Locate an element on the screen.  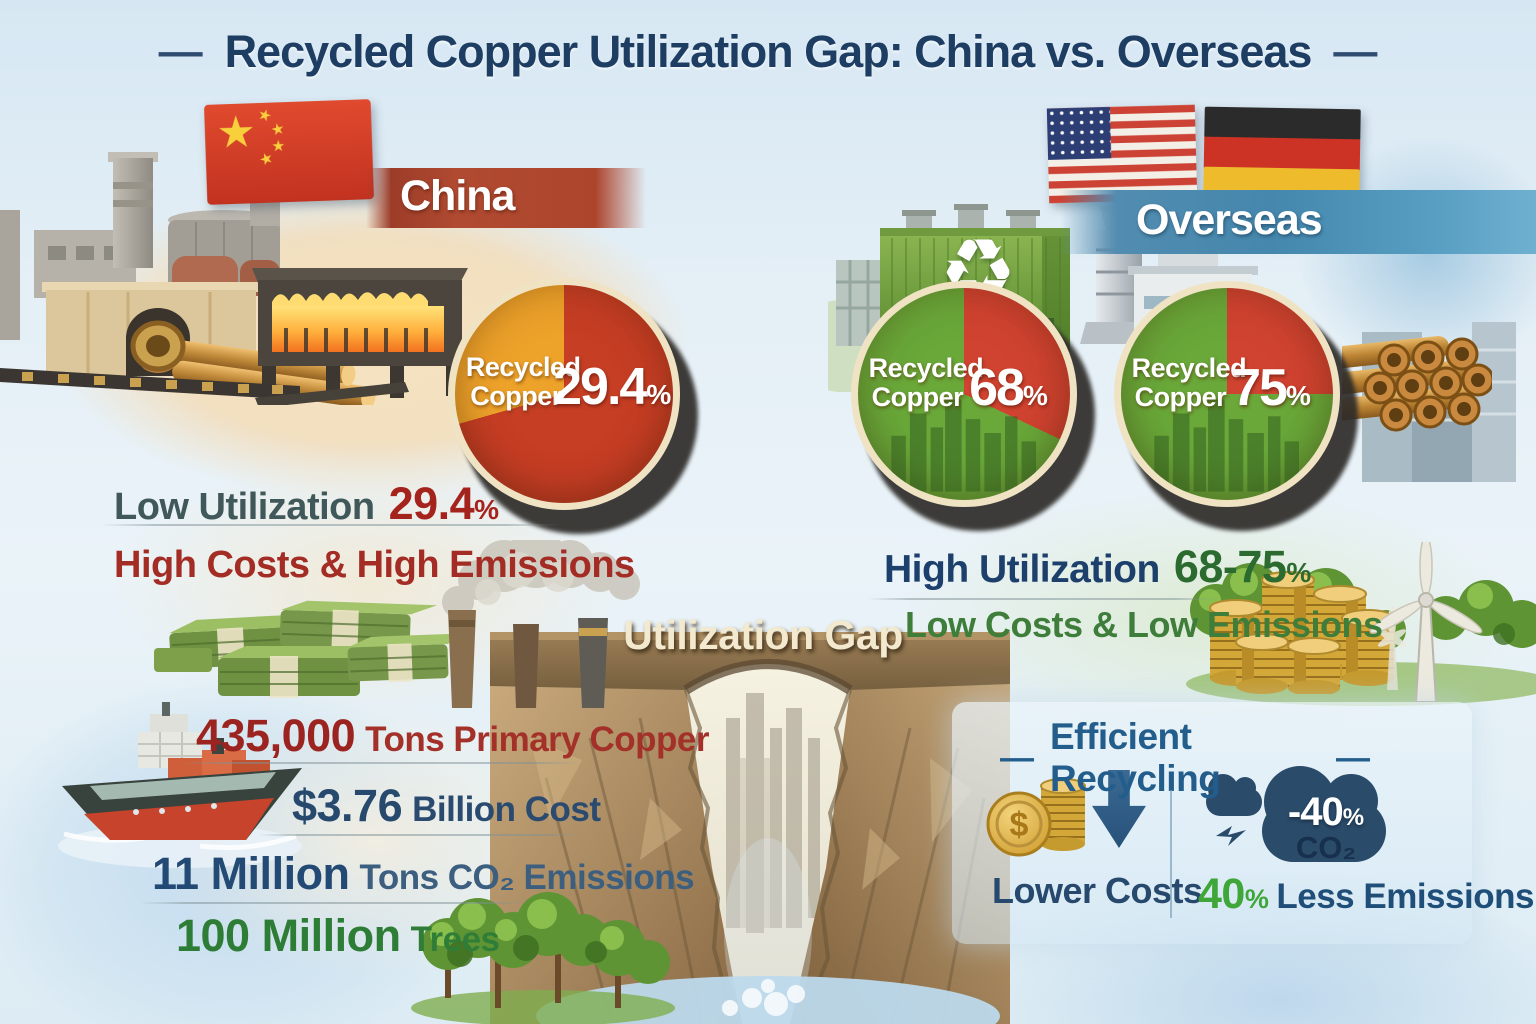
overseas-pie-chart-germany: Recycled Copper 75% is located at coordinates (1236, 406).